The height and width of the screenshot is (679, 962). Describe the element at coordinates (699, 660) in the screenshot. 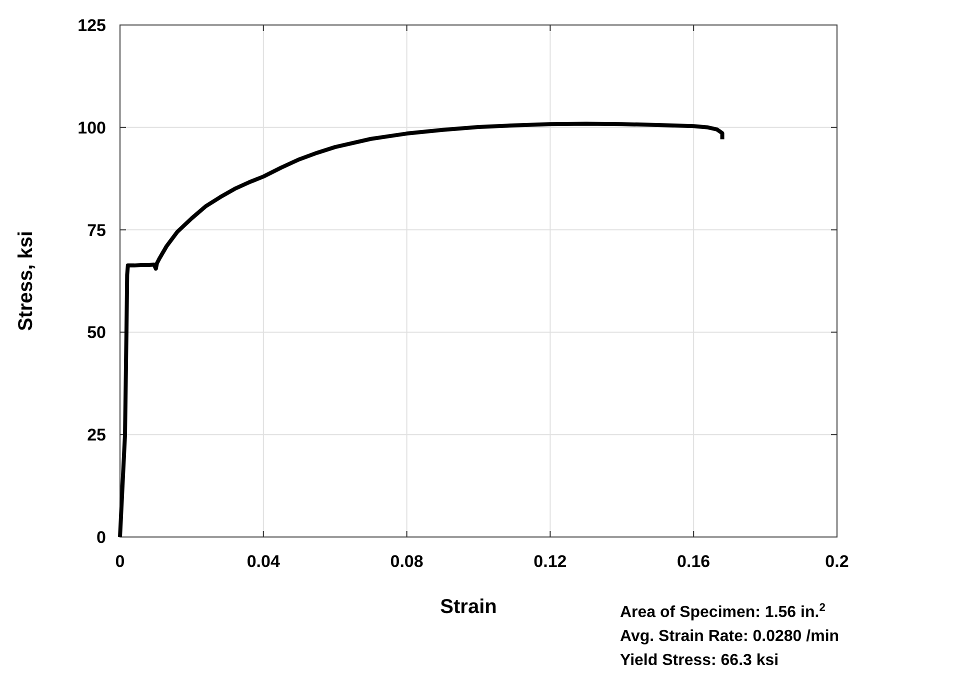

I see `text: Yield Stress: 66.3 ksi` at that location.